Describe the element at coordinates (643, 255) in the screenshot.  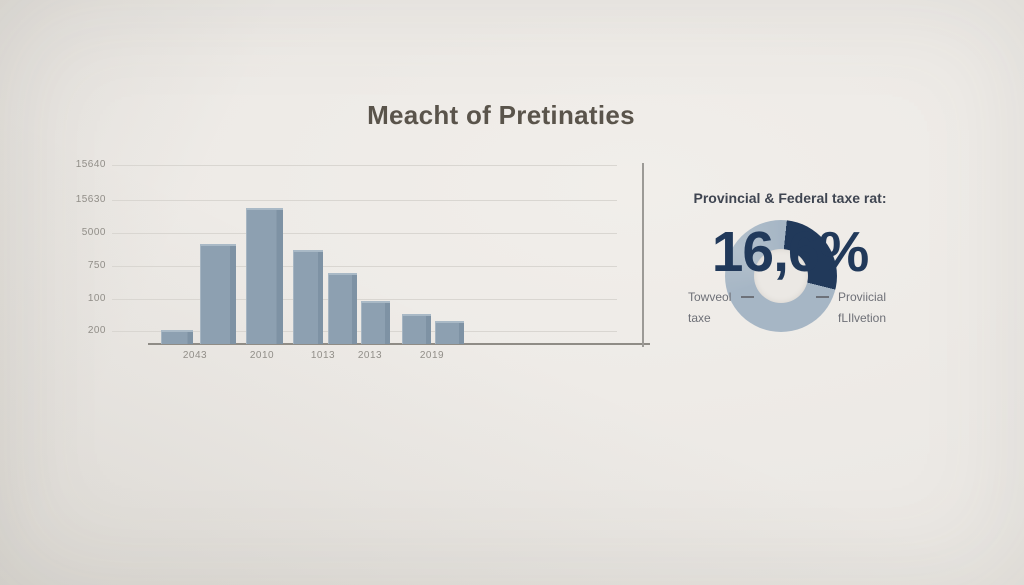
I see `divider-line` at that location.